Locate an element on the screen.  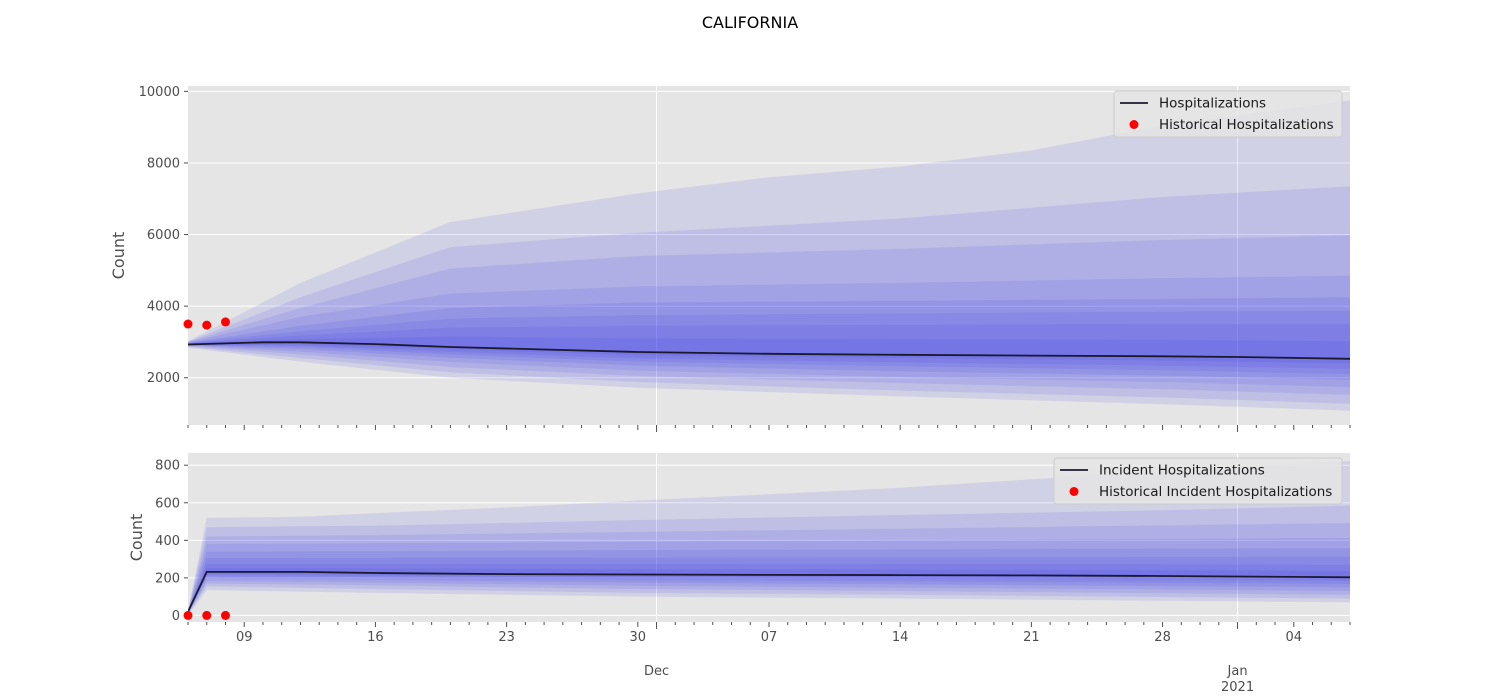
y-tick-label: 200 is located at coordinates (167, 578).